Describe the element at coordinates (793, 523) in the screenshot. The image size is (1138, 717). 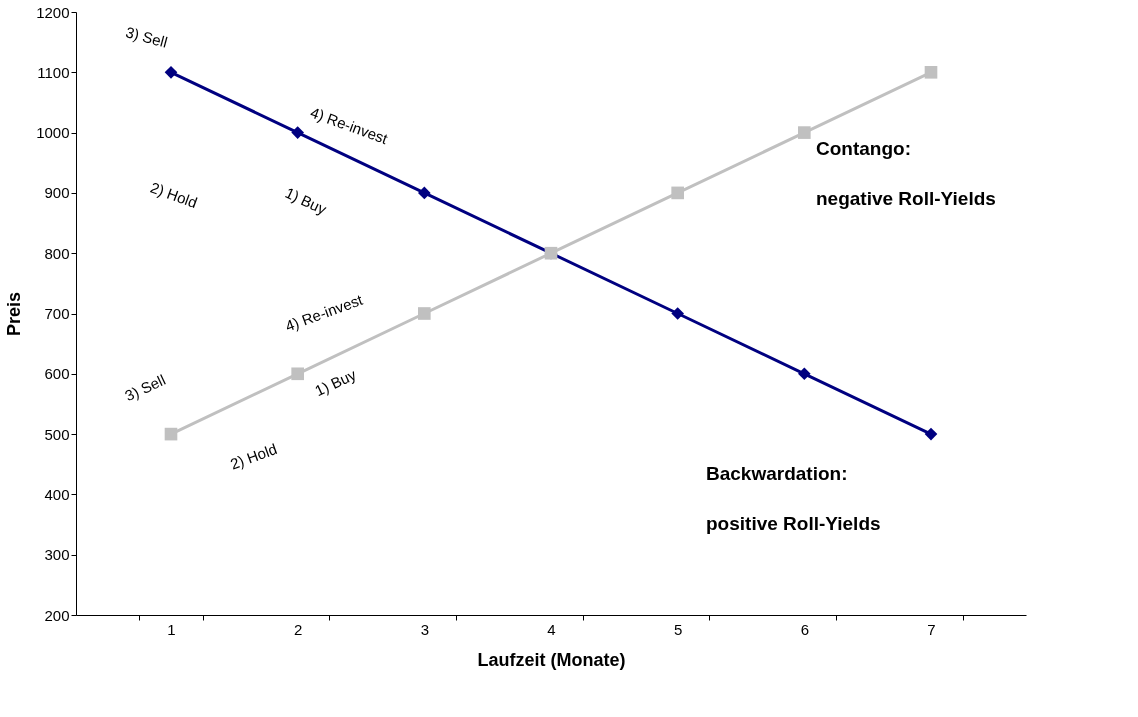
I see `annotation: positive Roll-Yields` at that location.